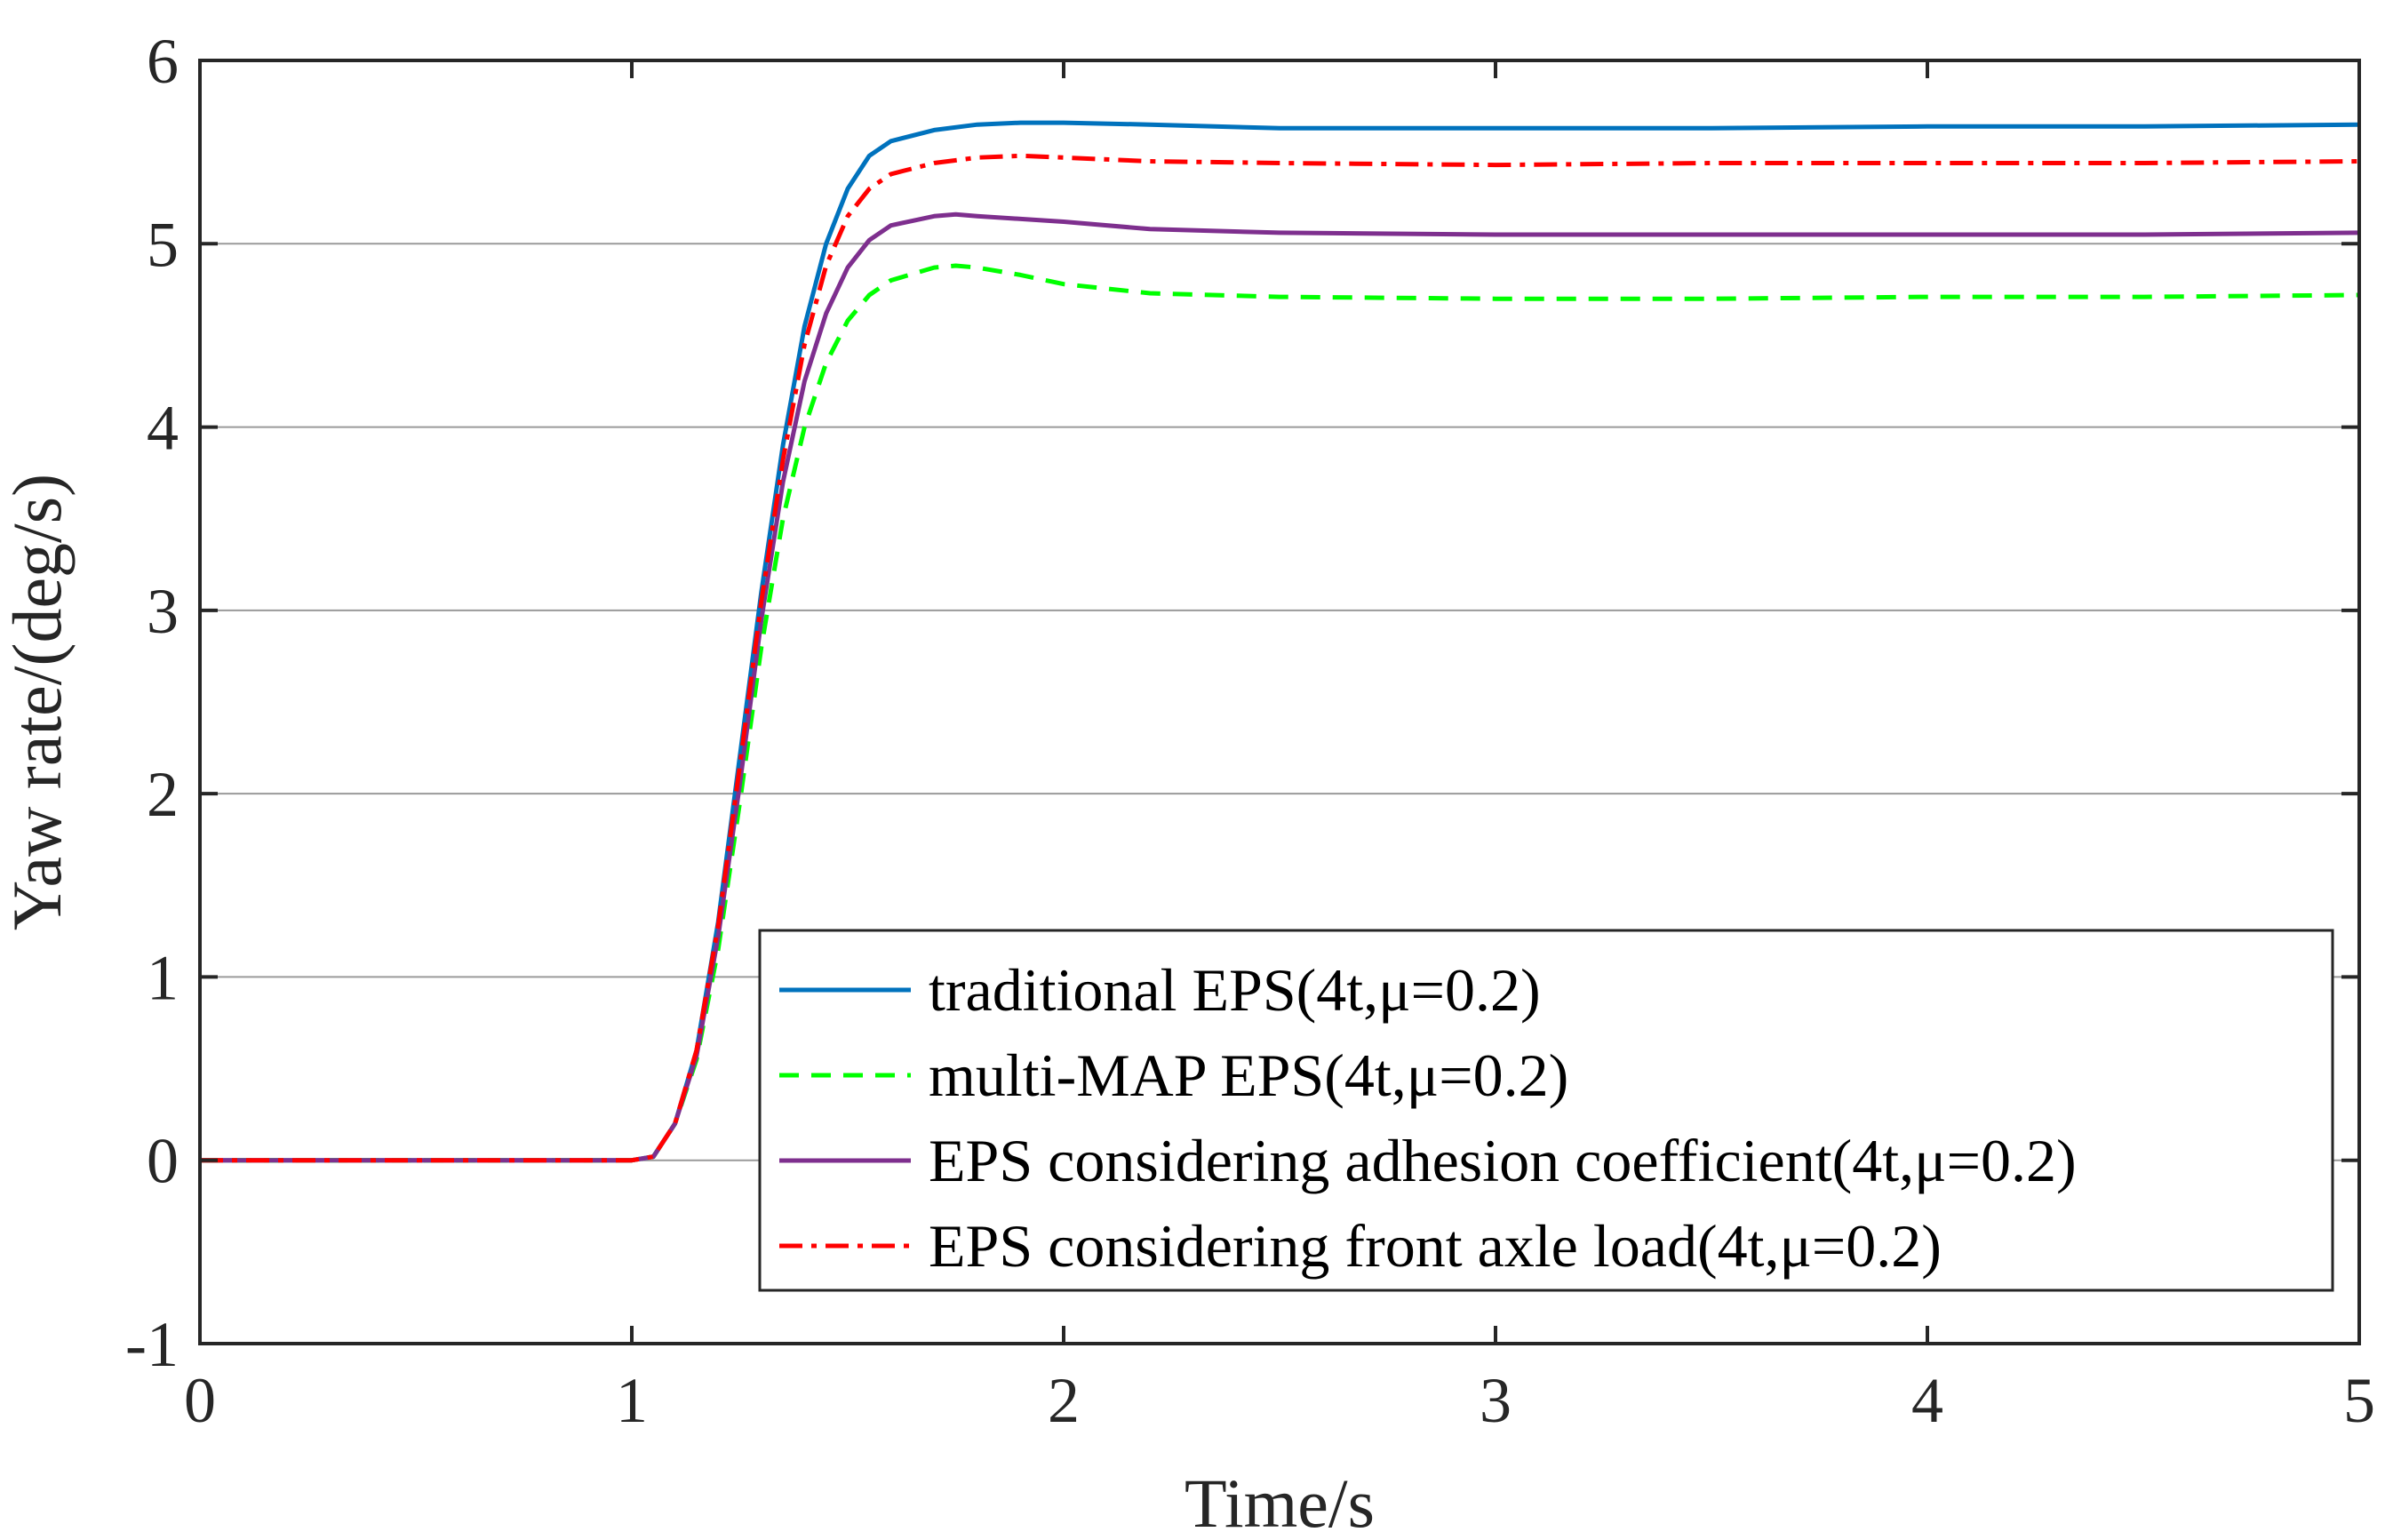 This screenshot has height=1540, width=2401. Describe the element at coordinates (2359, 1400) in the screenshot. I see `x-tick-label: 5` at that location.